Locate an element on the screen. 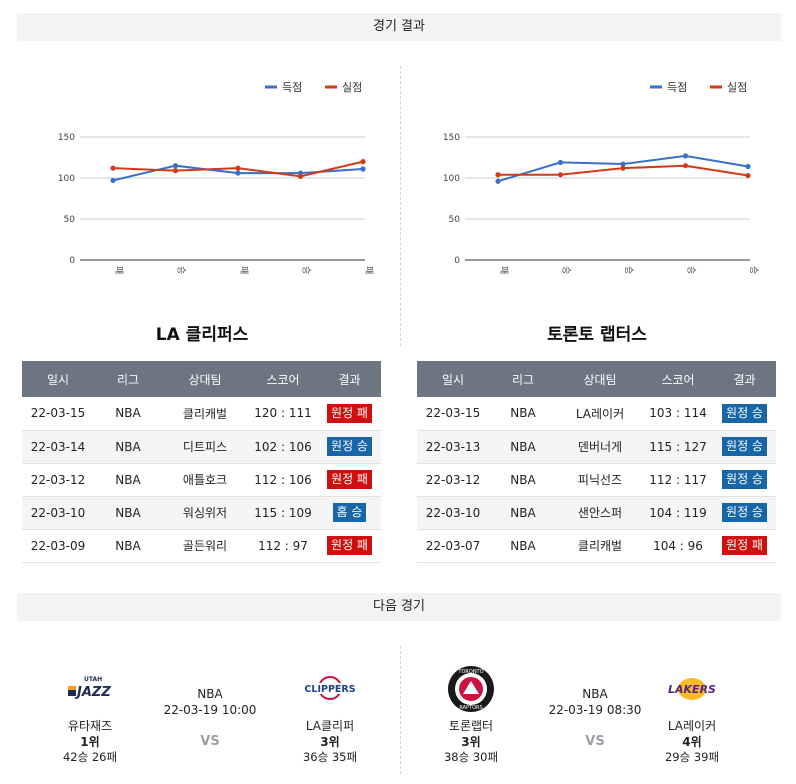  game-opponent: LA레이커 is located at coordinates (600, 414).